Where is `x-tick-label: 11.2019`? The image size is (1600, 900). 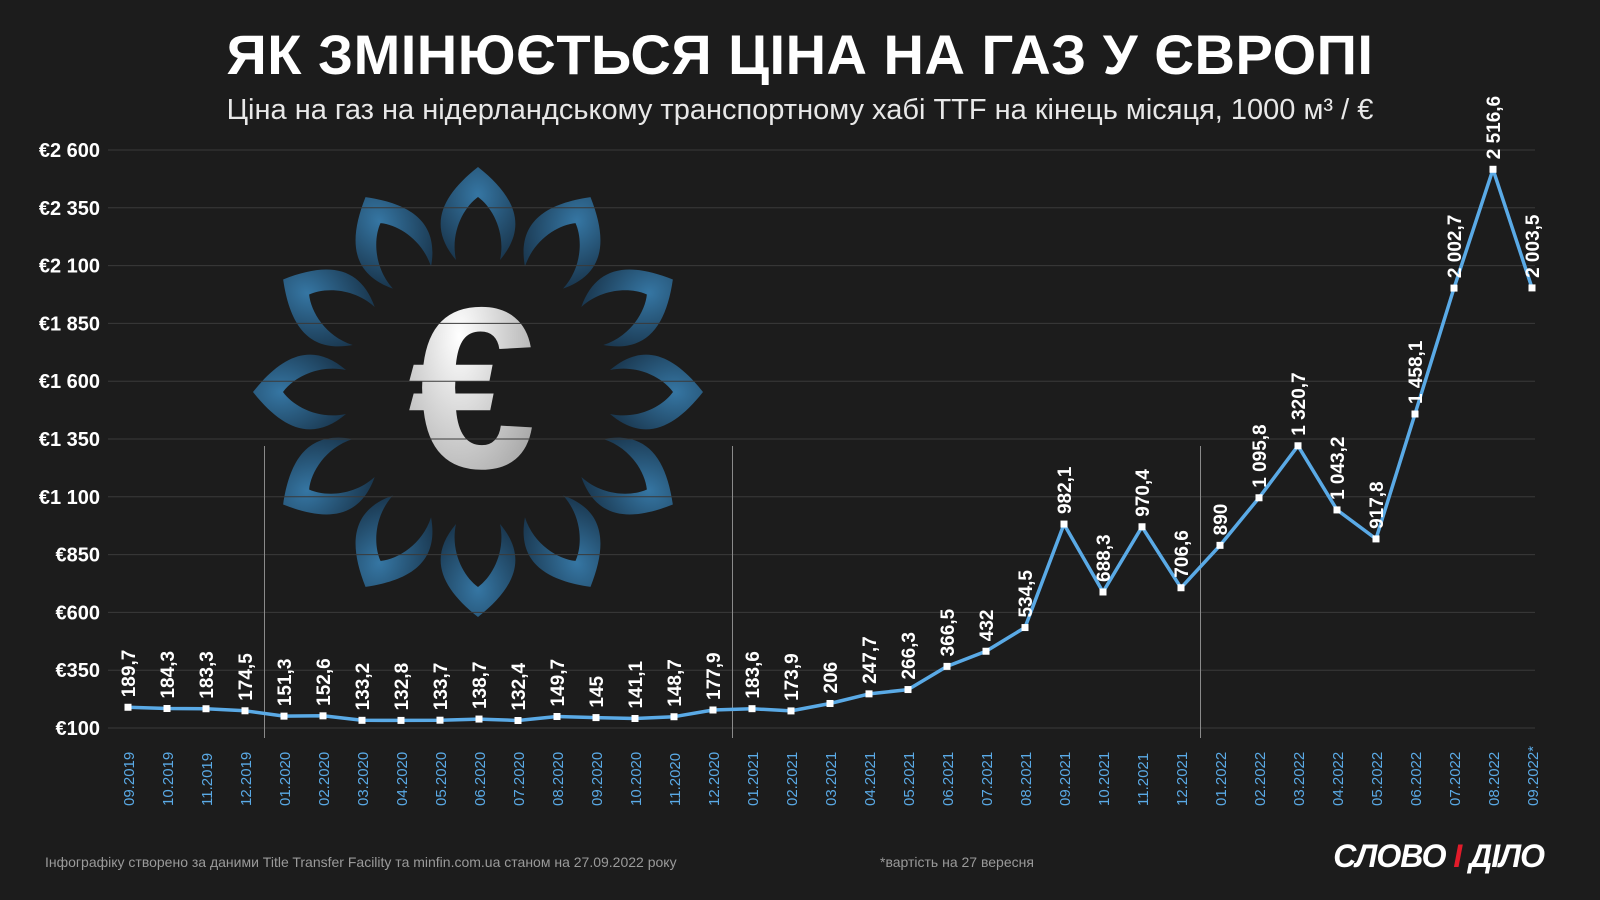
x-tick-label: 11.2019 is located at coordinates (207, 779).